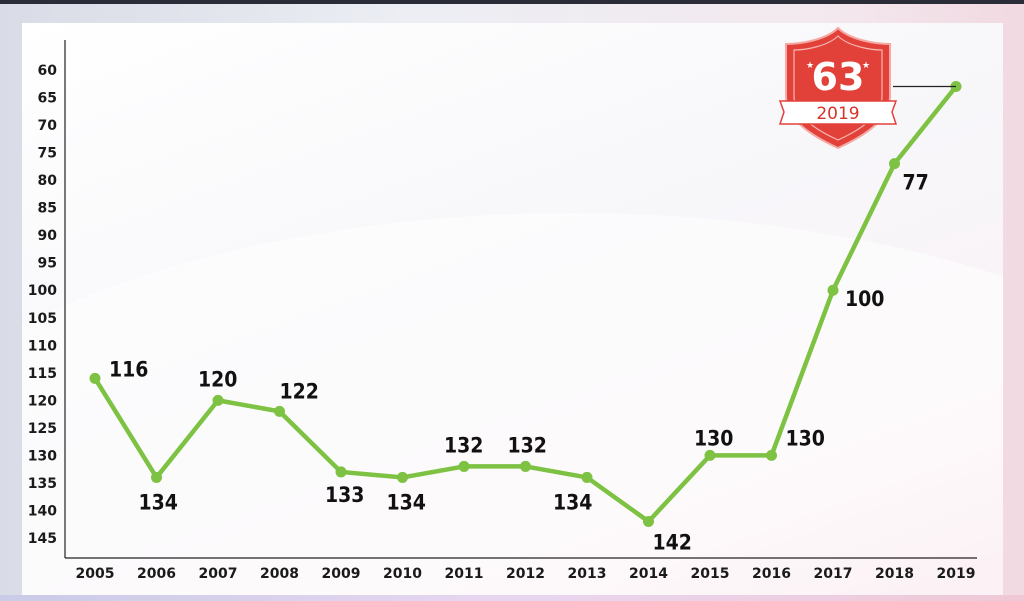  What do you see at coordinates (47, 99) in the screenshot?
I see `y-tick-label: 65` at bounding box center [47, 99].